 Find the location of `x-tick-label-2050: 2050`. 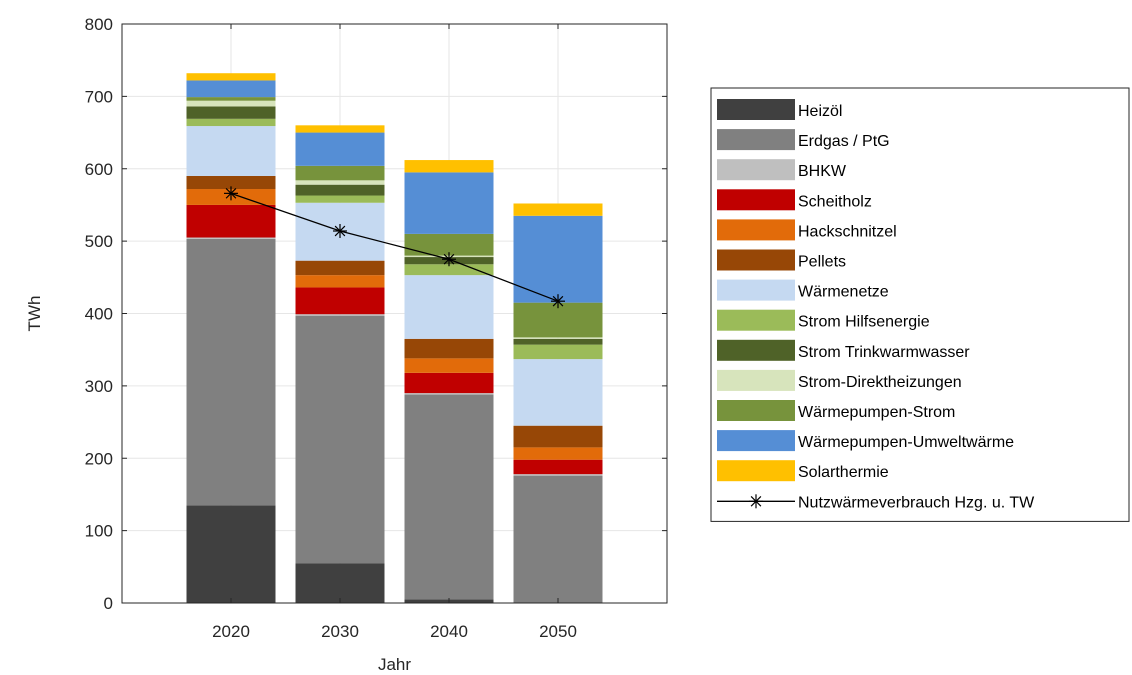

x-tick-label-2050: 2050 is located at coordinates (558, 631).